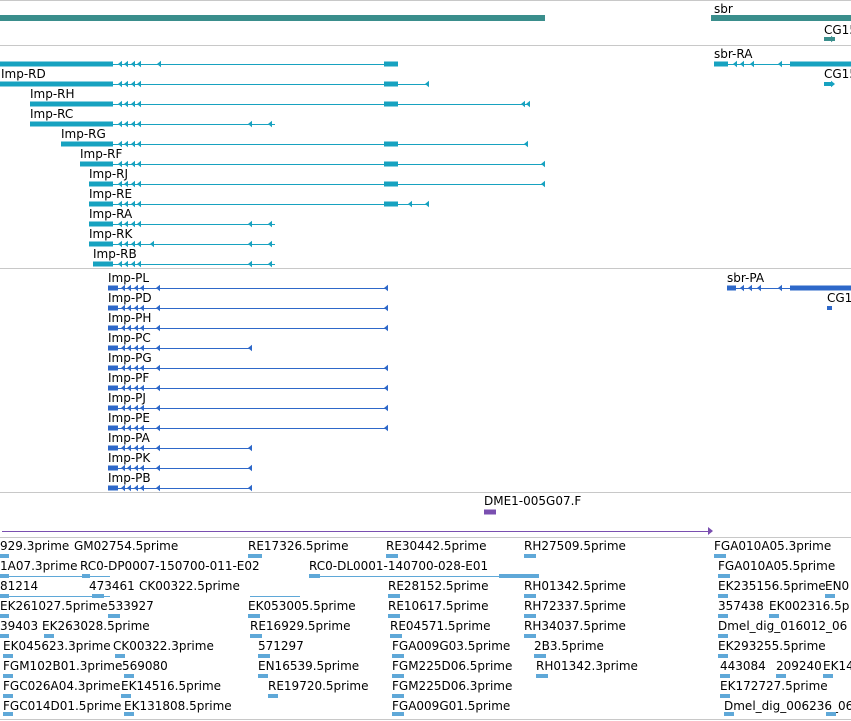 Image resolution: width=851 pixels, height=721 pixels. I want to click on transcript-label-imp-re: Imp-RE, so click(111, 194).